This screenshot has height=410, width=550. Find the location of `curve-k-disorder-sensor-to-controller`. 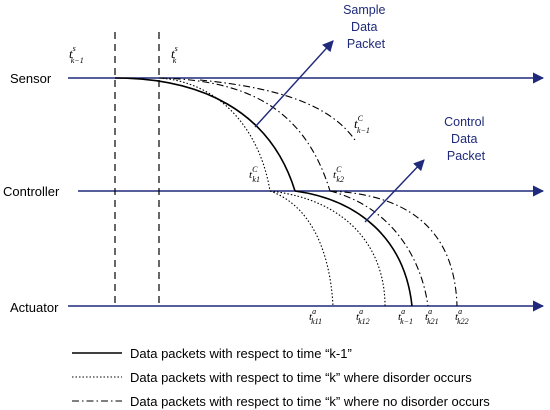

curve-k-disorder-sensor-to-controller is located at coordinates (214, 134).